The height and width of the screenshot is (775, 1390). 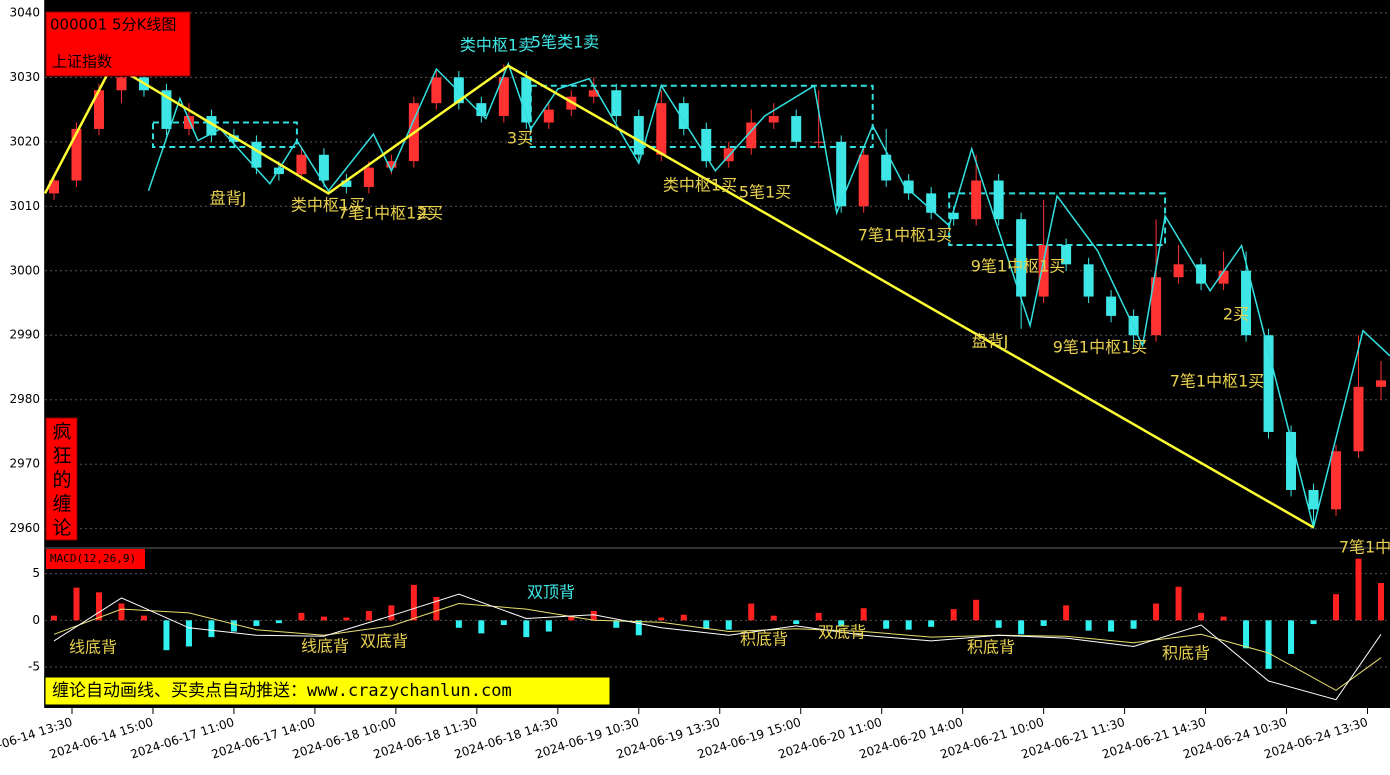 I want to click on y-tick-label: 5, so click(x=36, y=573).